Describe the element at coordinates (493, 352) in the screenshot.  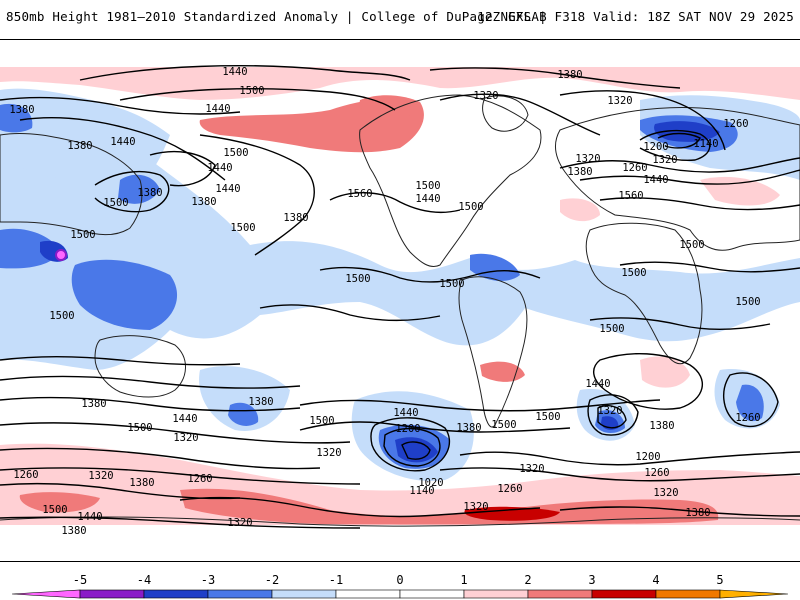
I see `coastline-south-america` at that location.